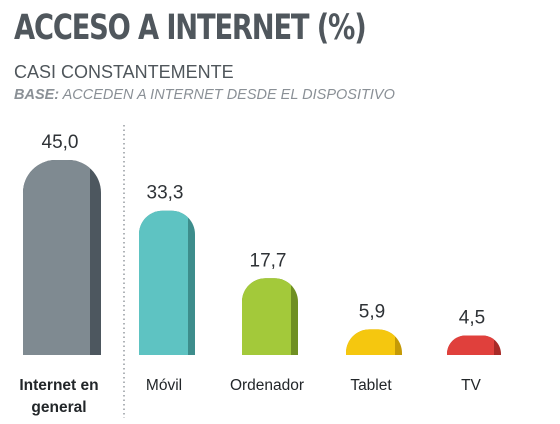 The height and width of the screenshot is (424, 560). Describe the element at coordinates (227, 95) in the screenshot. I see `base-text: ACCEDEN A INTERNET DESDE EL DISPOSITIVO` at that location.